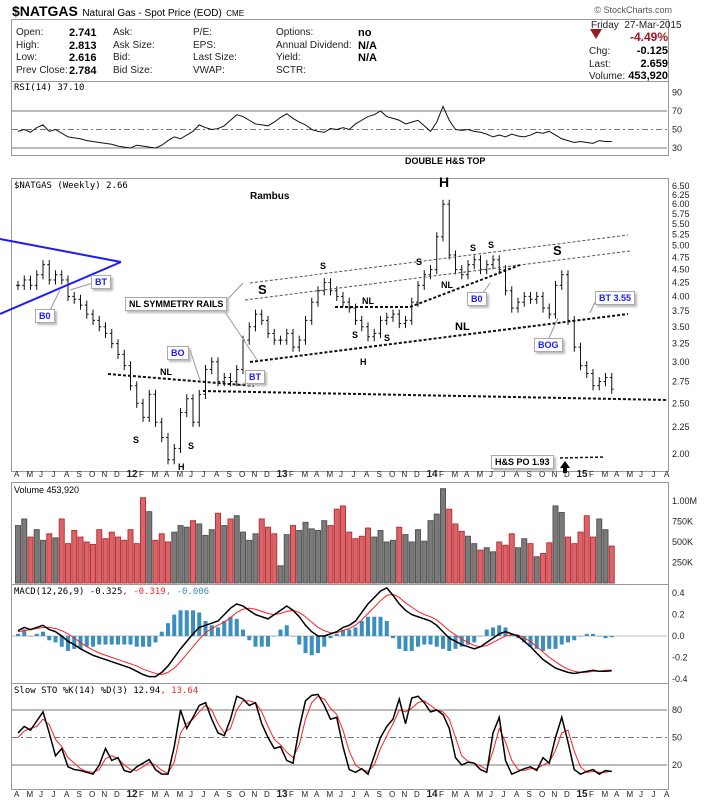 The image size is (704, 800). Describe the element at coordinates (367, 794) in the screenshot. I see `month-label-bottom: A` at that location.